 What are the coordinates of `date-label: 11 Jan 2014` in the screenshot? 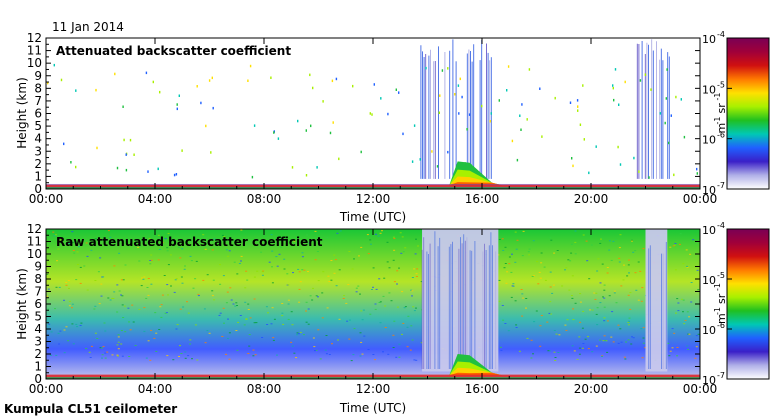 It's located at (88, 27).